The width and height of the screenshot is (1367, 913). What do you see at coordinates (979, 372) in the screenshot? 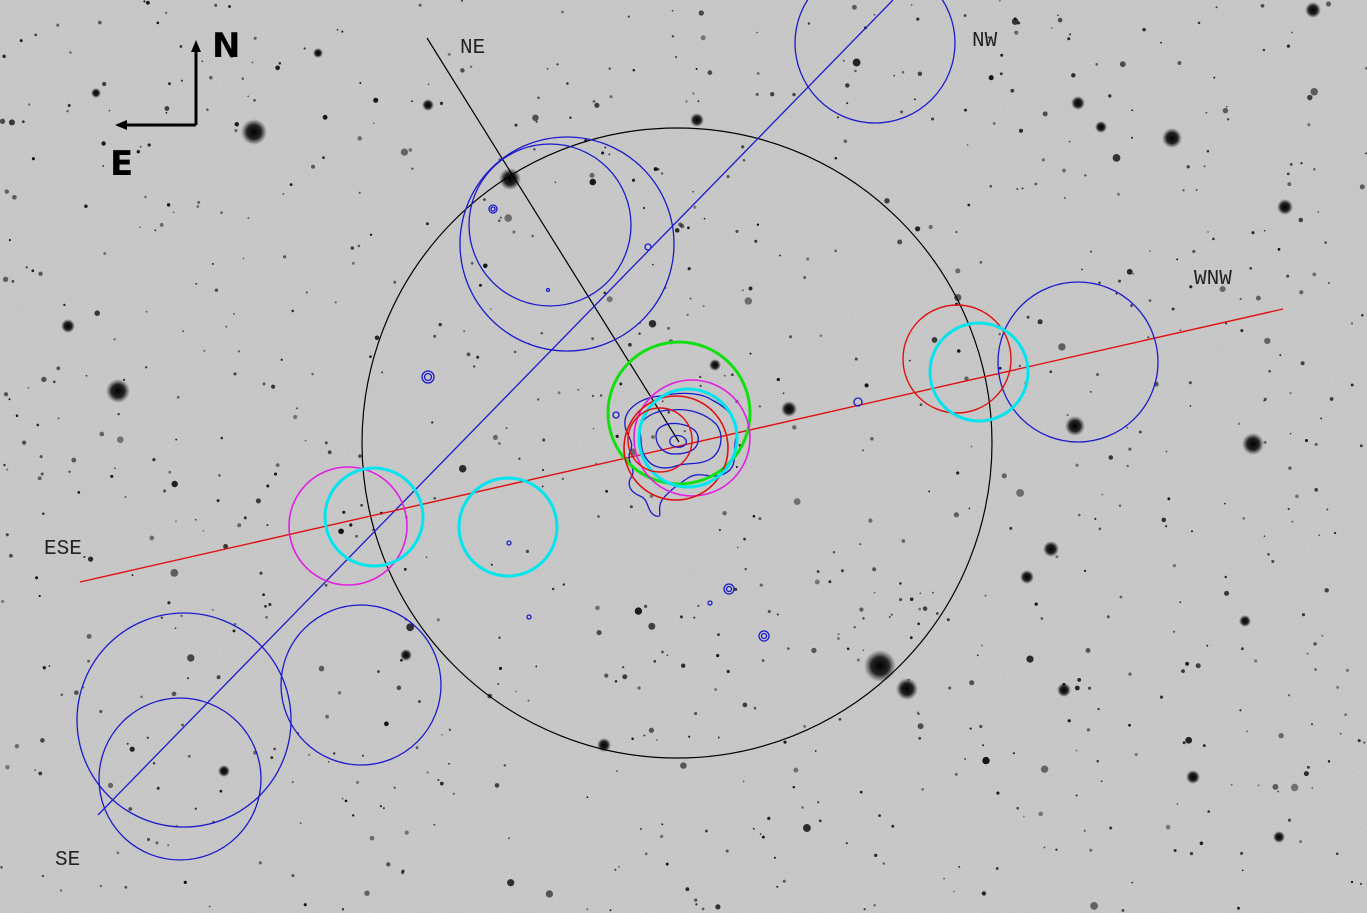
I see `wnw-cyan-circle` at bounding box center [979, 372].